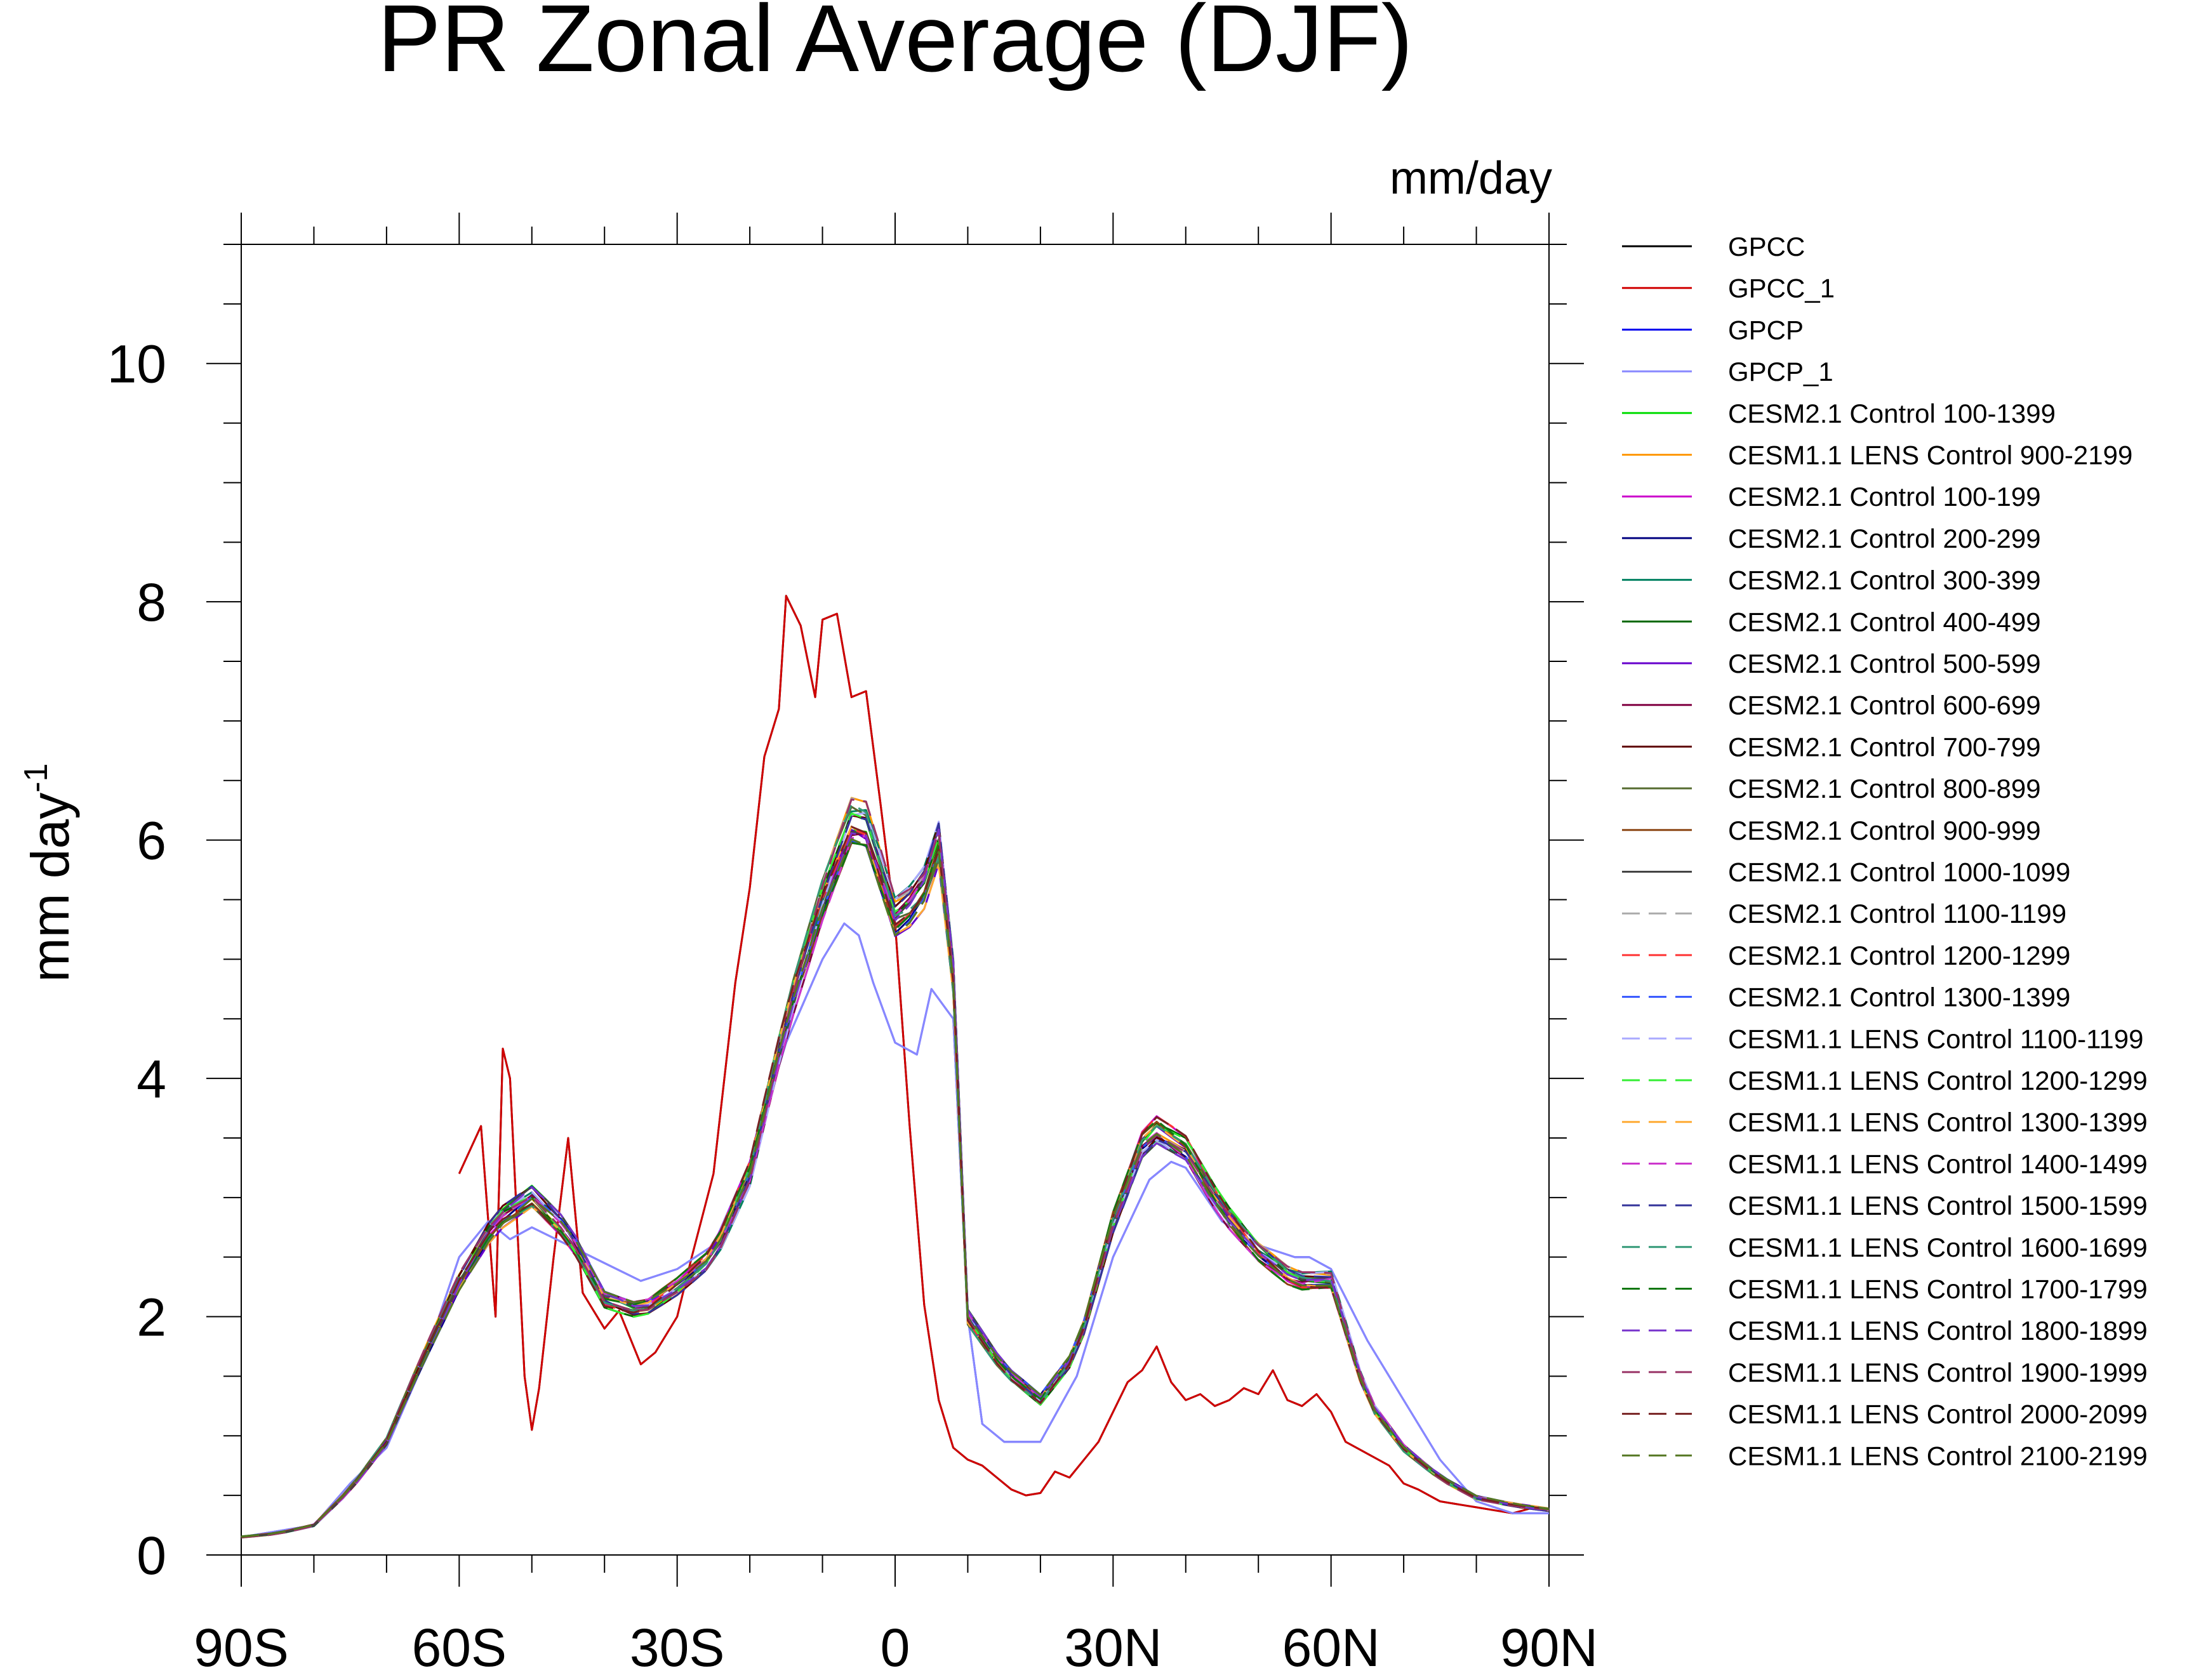 The image size is (2194, 1680). I want to click on legend-label: CESM2.1 Control 1300-1399, so click(1899, 997).